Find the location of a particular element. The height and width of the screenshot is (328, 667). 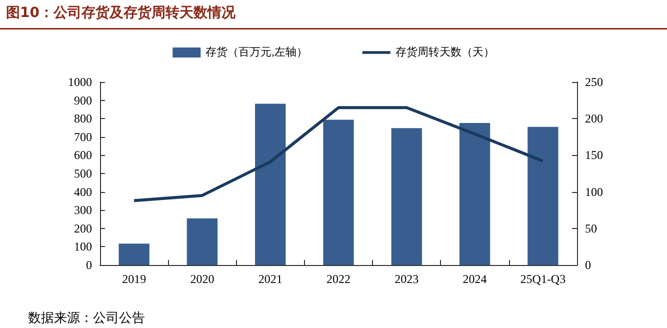

x-tick-label: 2020 is located at coordinates (202, 279).